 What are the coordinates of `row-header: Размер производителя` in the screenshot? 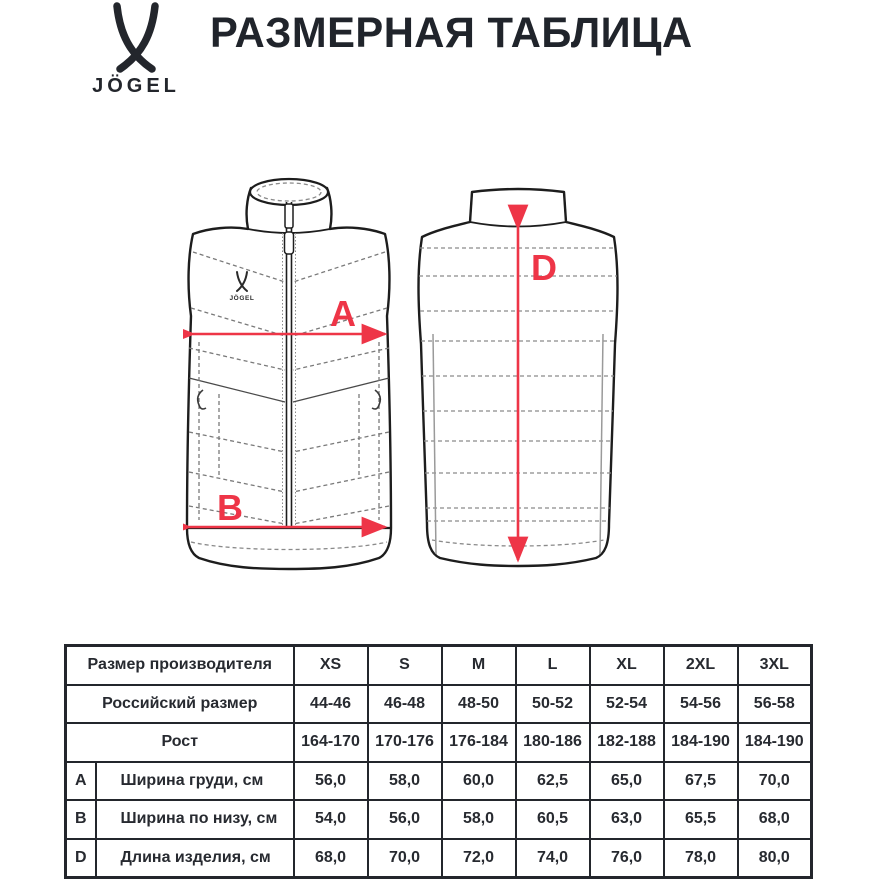 It's located at (179, 665).